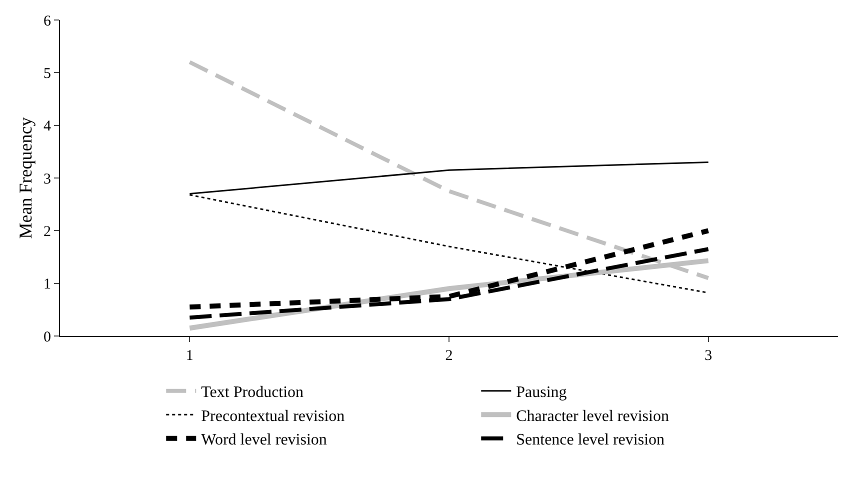  Describe the element at coordinates (48, 126) in the screenshot. I see `y-tick-label: 4` at that location.